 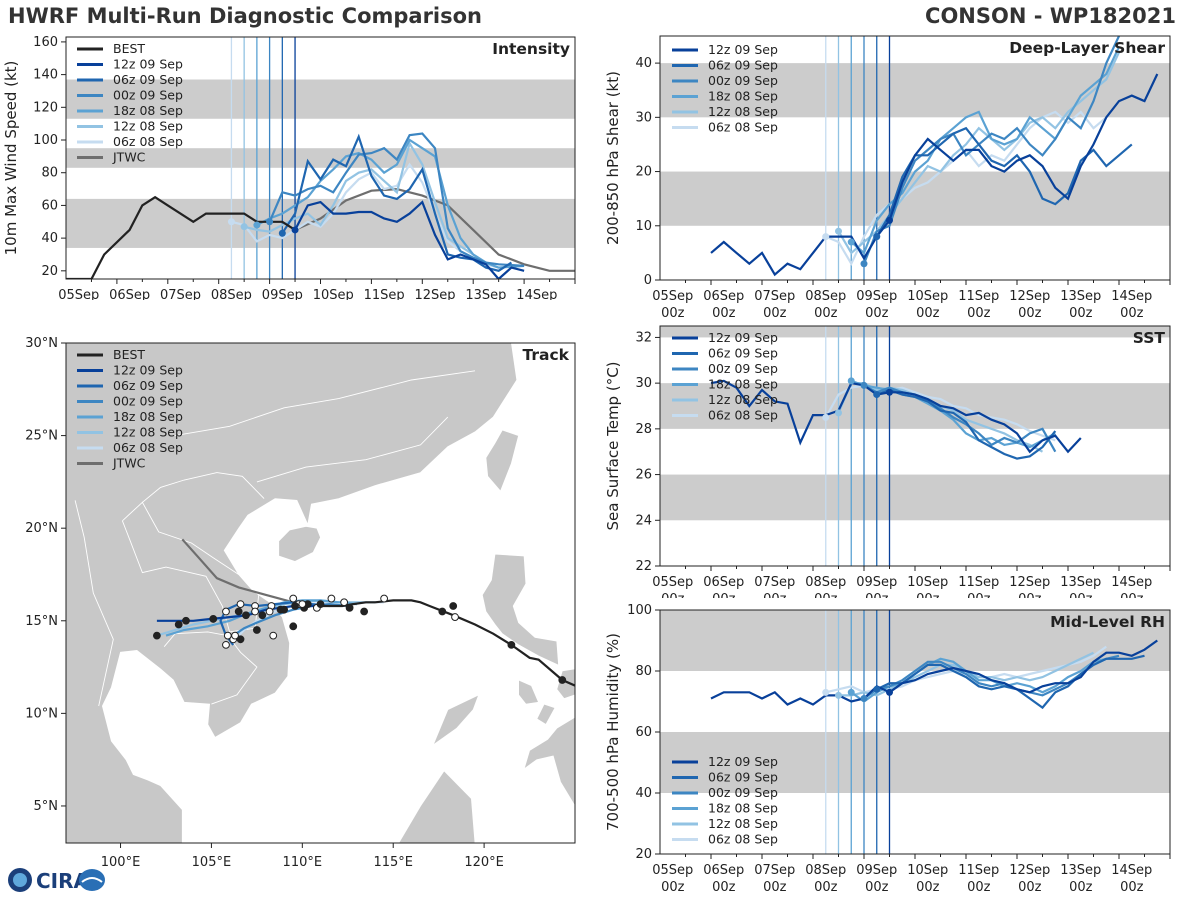 I want to click on y-tick-label: 26, so click(x=643, y=475).